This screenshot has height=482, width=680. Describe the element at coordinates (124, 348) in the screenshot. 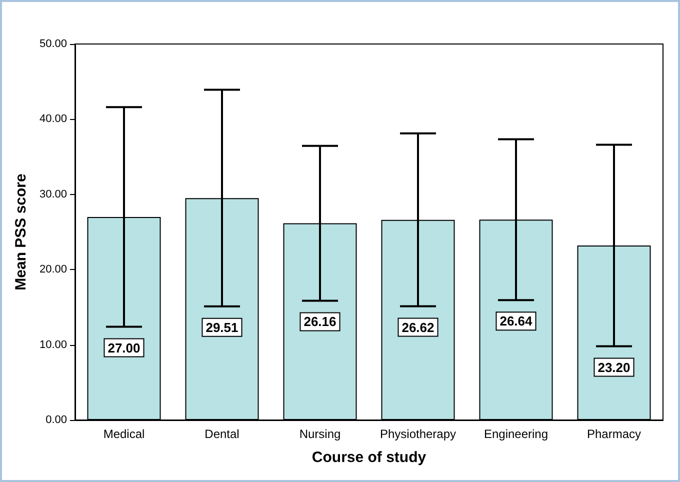

I see `data-label: 27.00` at that location.